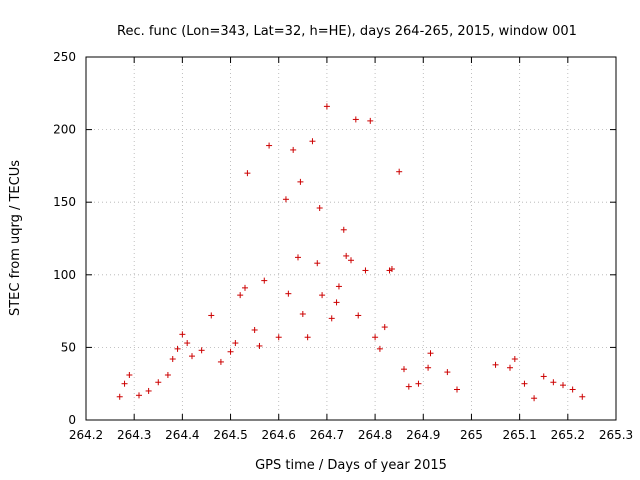 This screenshot has height=480, width=640. What do you see at coordinates (134, 435) in the screenshot?
I see `x-tick-label: 264.3` at bounding box center [134, 435].